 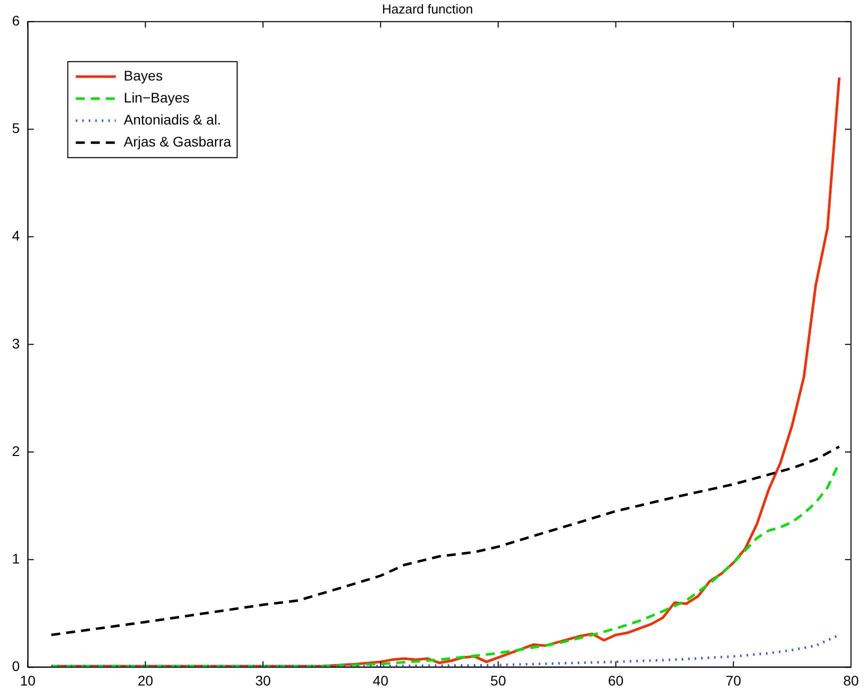 I want to click on y-tick-label: 6, so click(x=16, y=20).